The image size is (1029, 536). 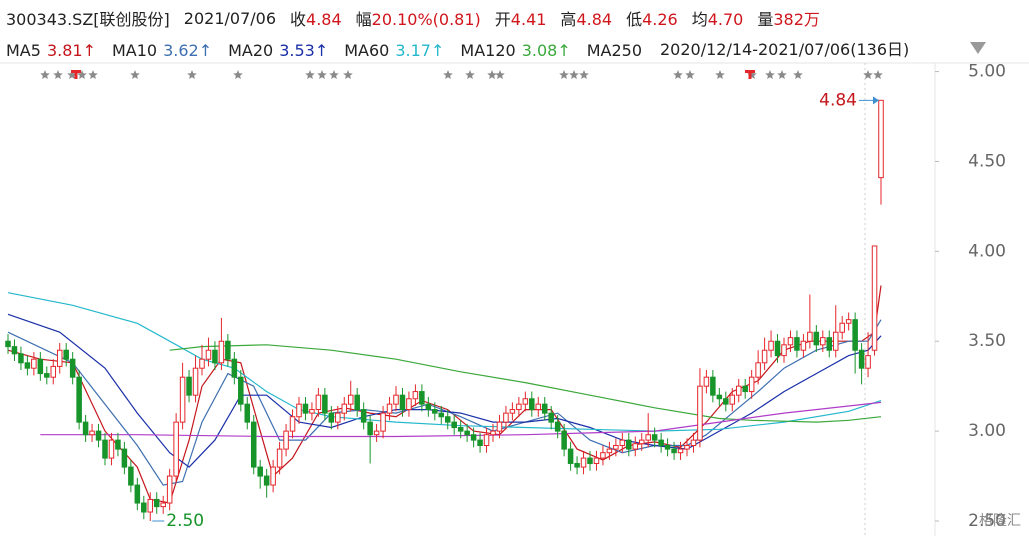 What do you see at coordinates (987, 431) in the screenshot?
I see `y-tick-label: 3.00` at bounding box center [987, 431].